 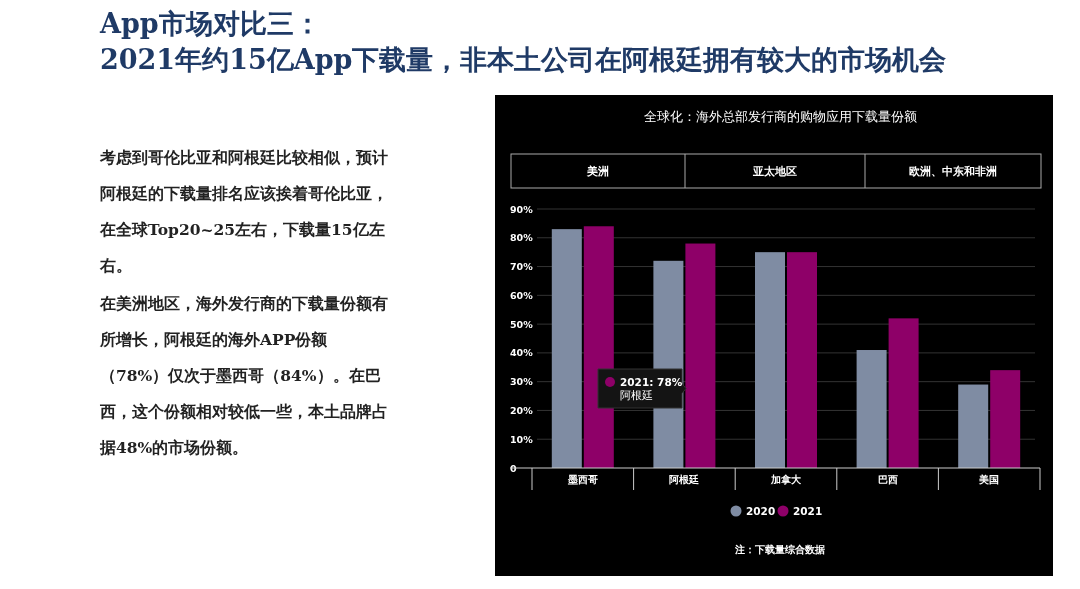 What do you see at coordinates (989, 479) in the screenshot?
I see `x-tick-label: 美国` at bounding box center [989, 479].